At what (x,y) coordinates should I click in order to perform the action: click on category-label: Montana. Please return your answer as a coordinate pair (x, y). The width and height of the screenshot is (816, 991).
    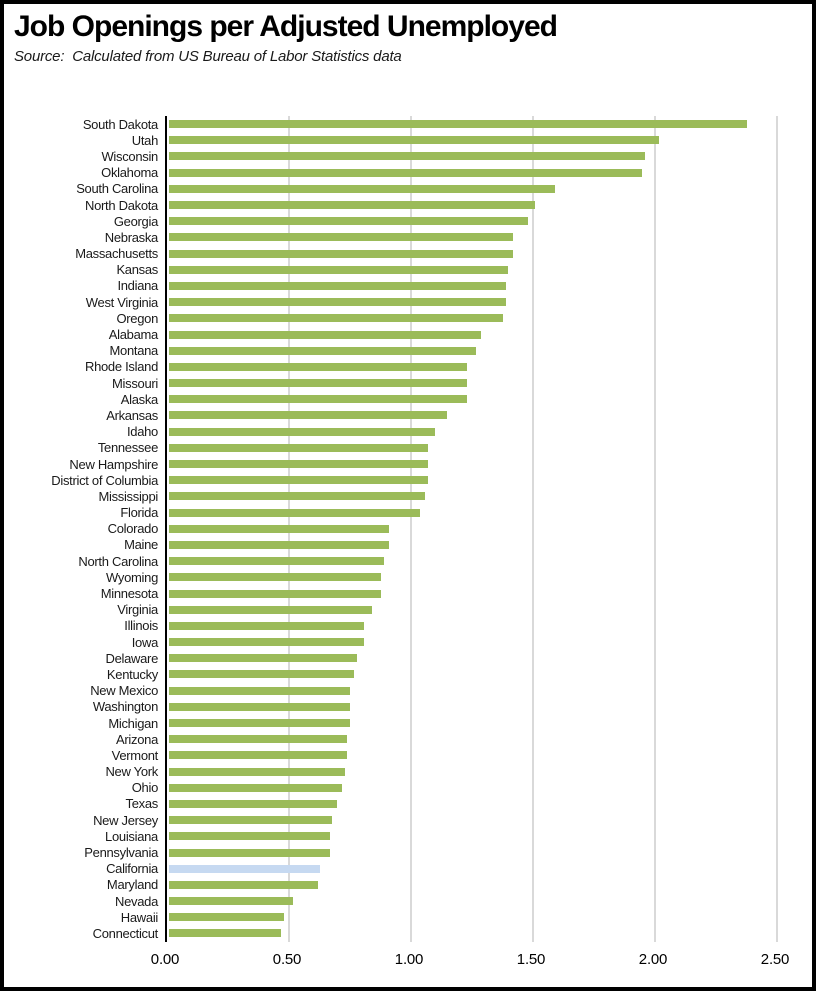
    Looking at the image, I should click on (134, 351).